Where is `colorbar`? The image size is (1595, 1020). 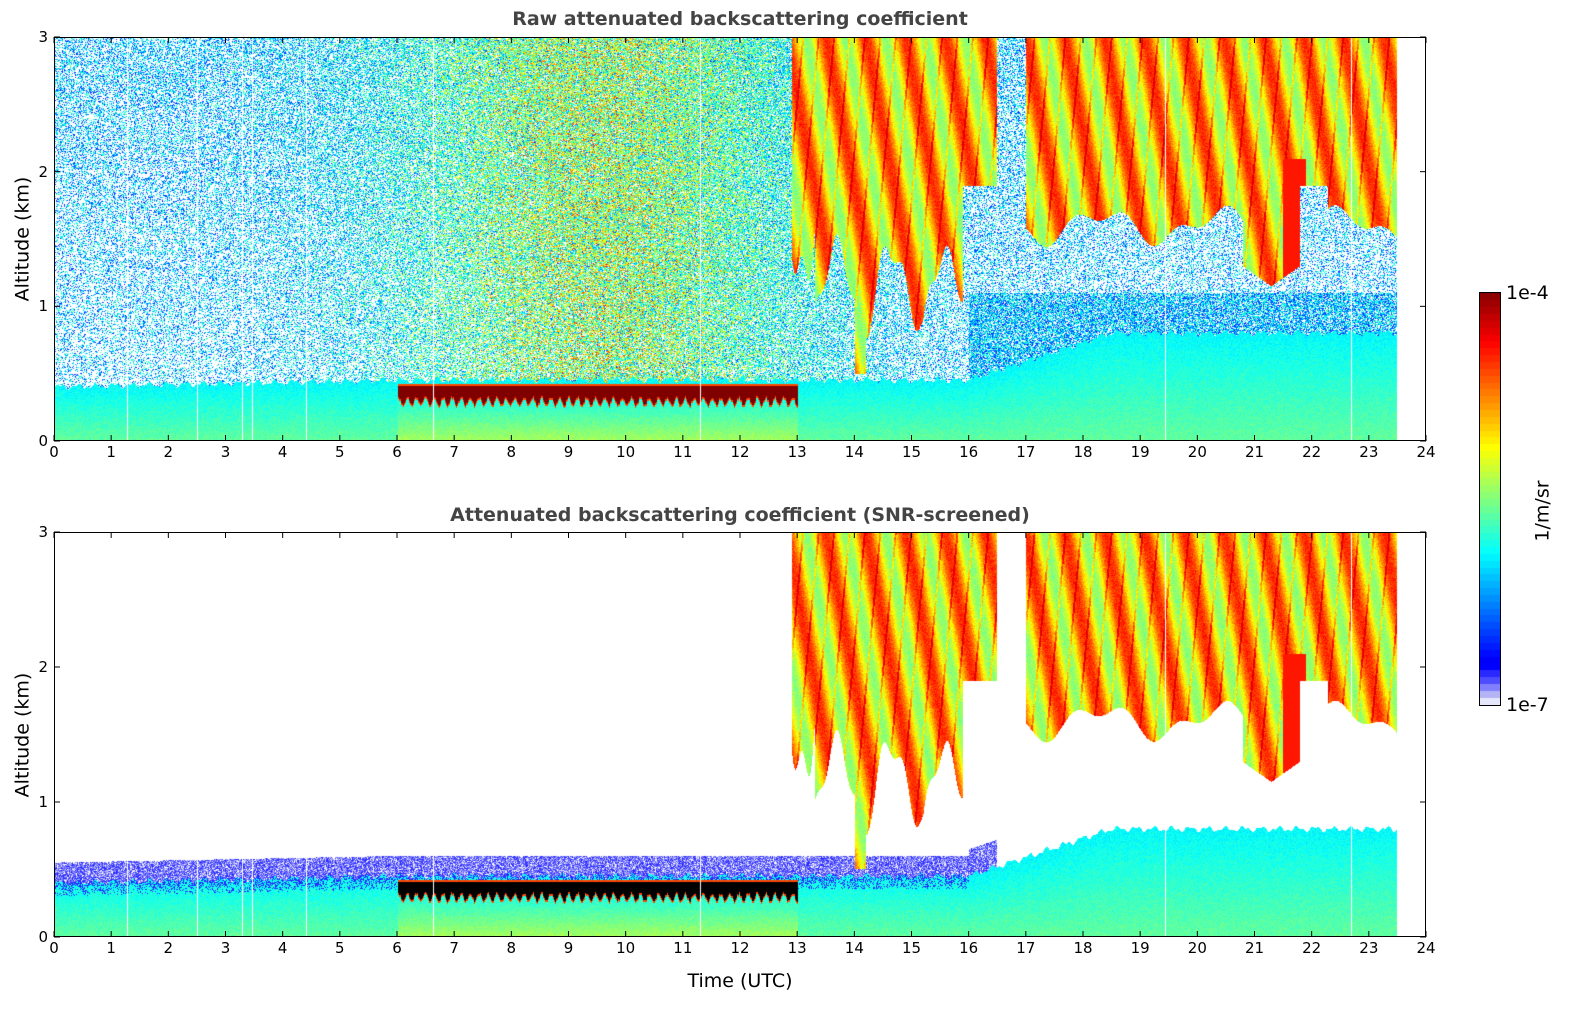 colorbar is located at coordinates (1490, 499).